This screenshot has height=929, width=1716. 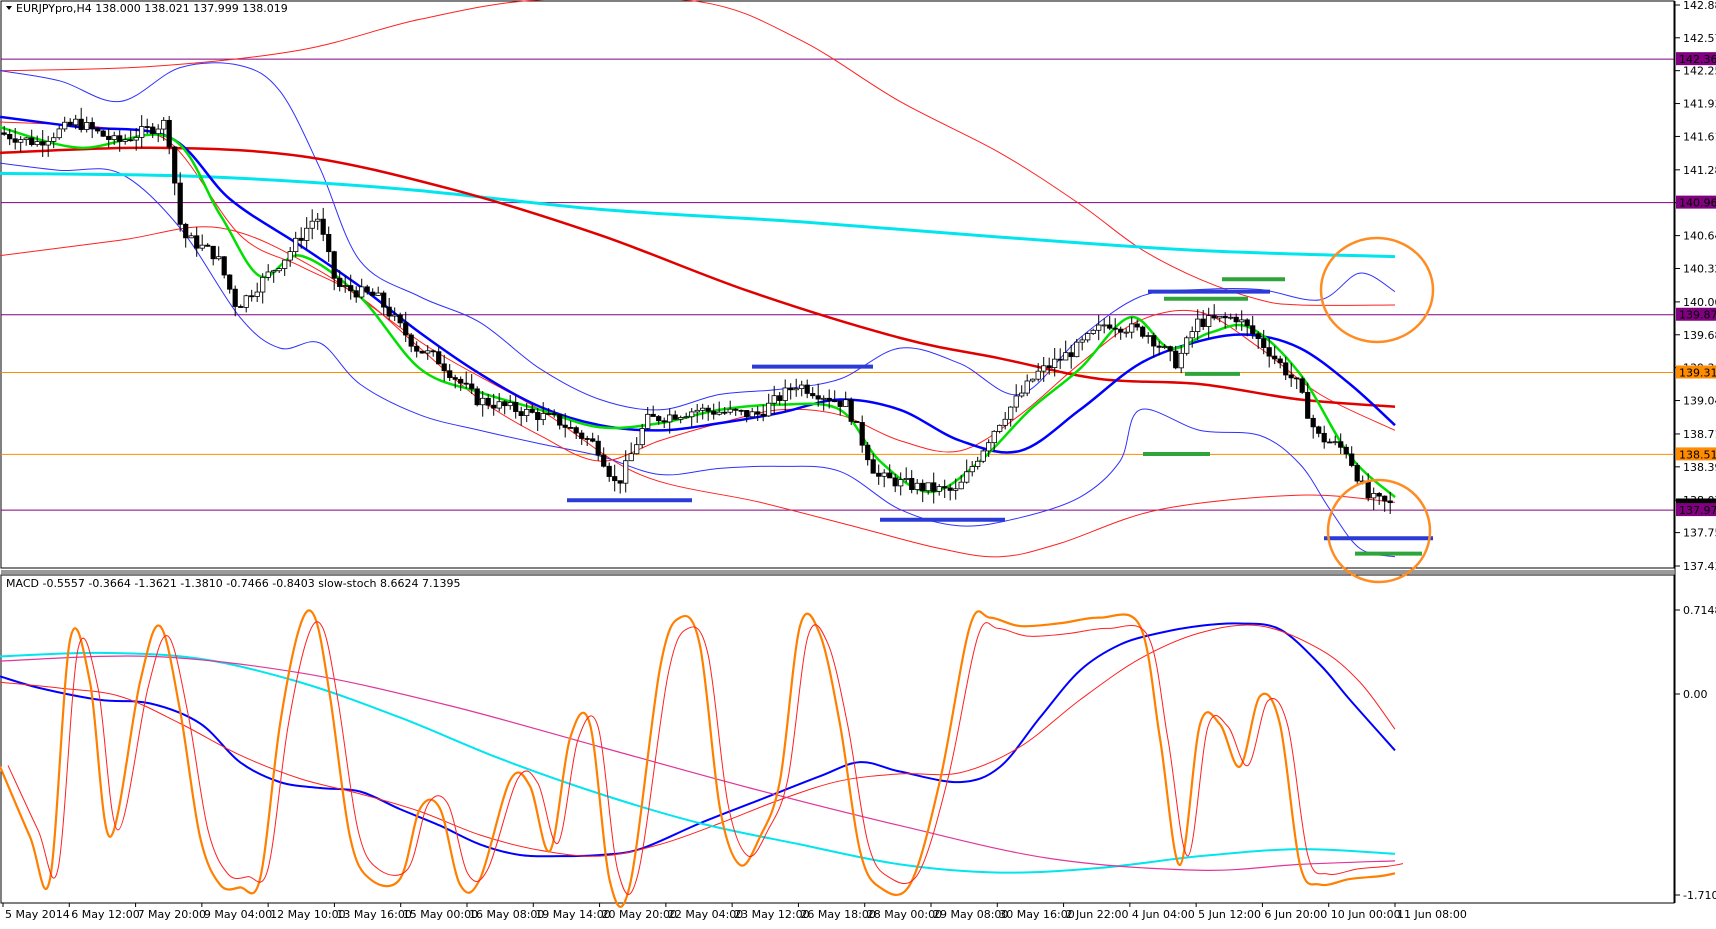 What do you see at coordinates (1699, 104) in the screenshot?
I see `price-tick-label: 141.930` at bounding box center [1699, 104].